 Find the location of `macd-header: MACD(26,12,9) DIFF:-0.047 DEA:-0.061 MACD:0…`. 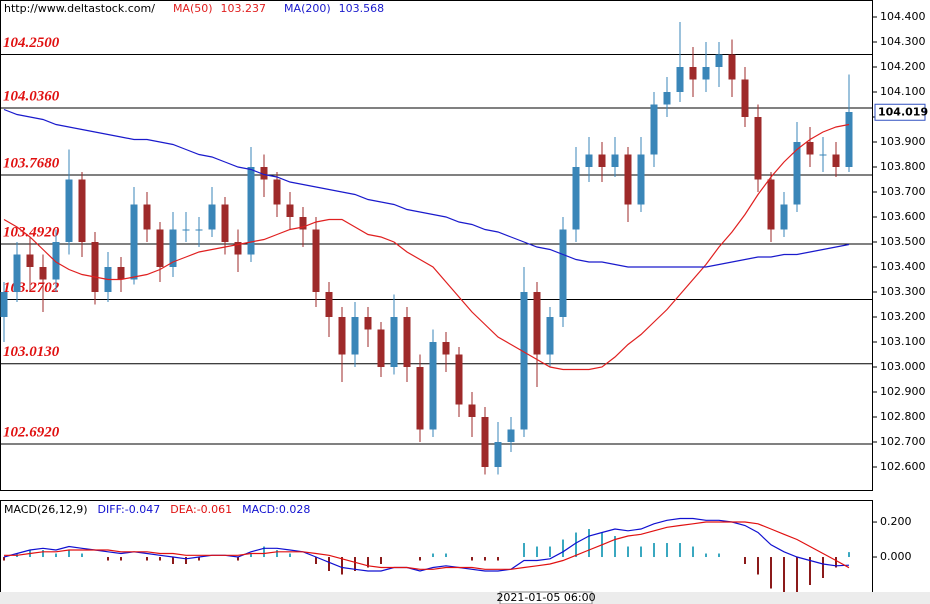

macd-header: MACD(26,12,9) DIFF:-0.047 DEA:-0.061 MACD:0… is located at coordinates (157, 509).